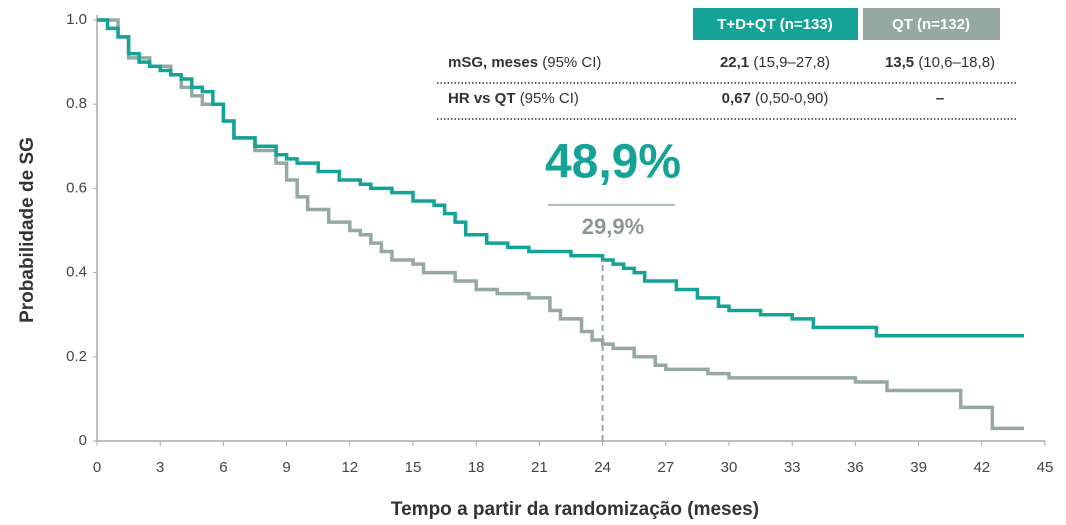  What do you see at coordinates (1045, 467) in the screenshot?
I see `x-tick-label: 45` at bounding box center [1045, 467].